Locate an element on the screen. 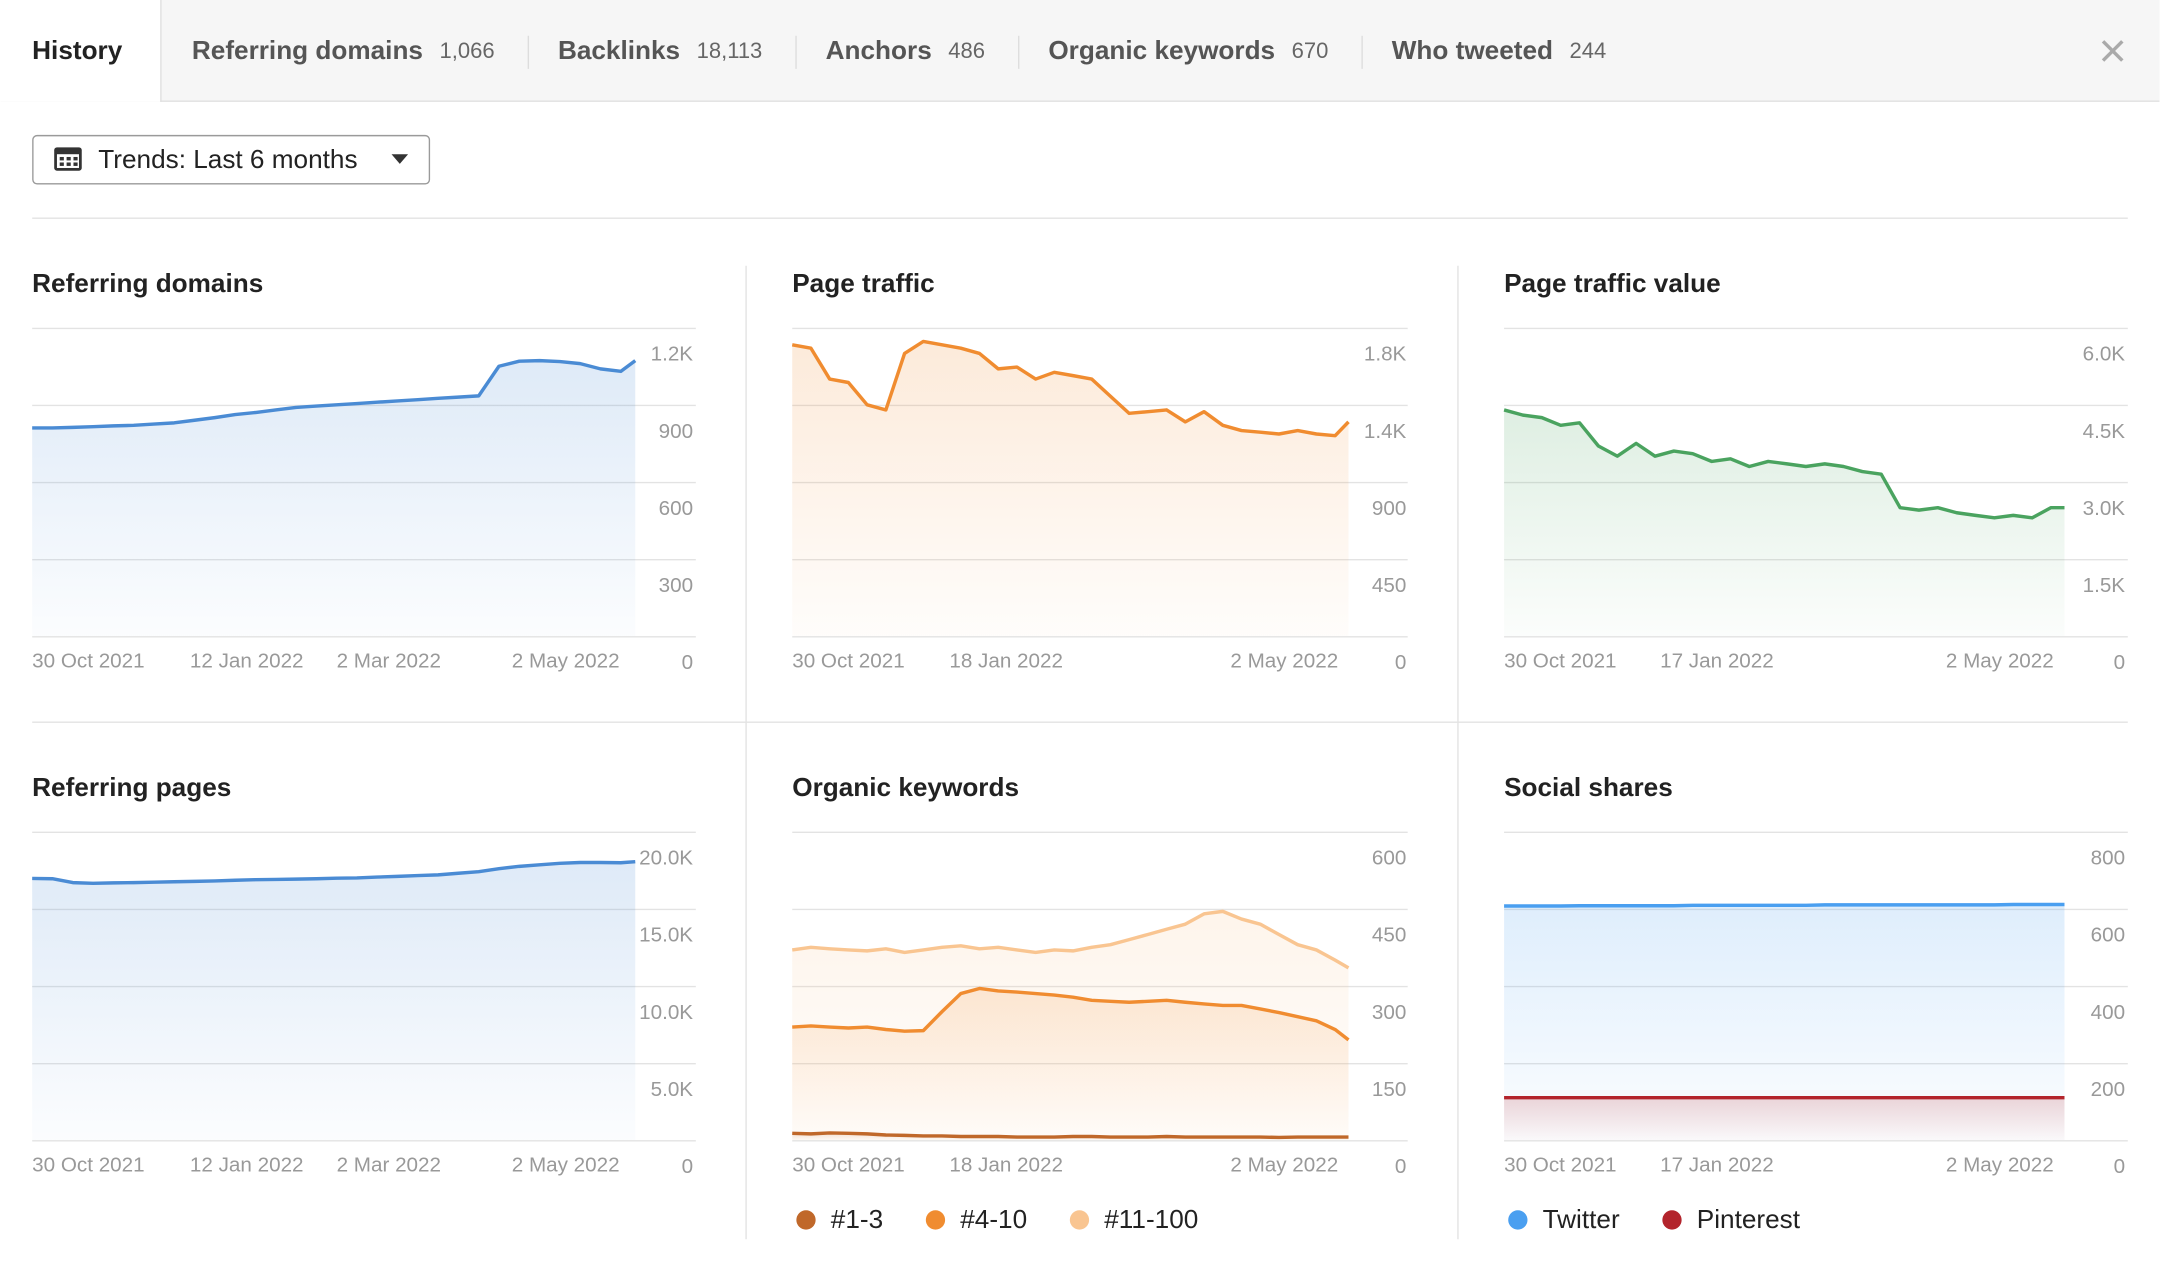  y-tick-label: 20.0K is located at coordinates (666, 858).